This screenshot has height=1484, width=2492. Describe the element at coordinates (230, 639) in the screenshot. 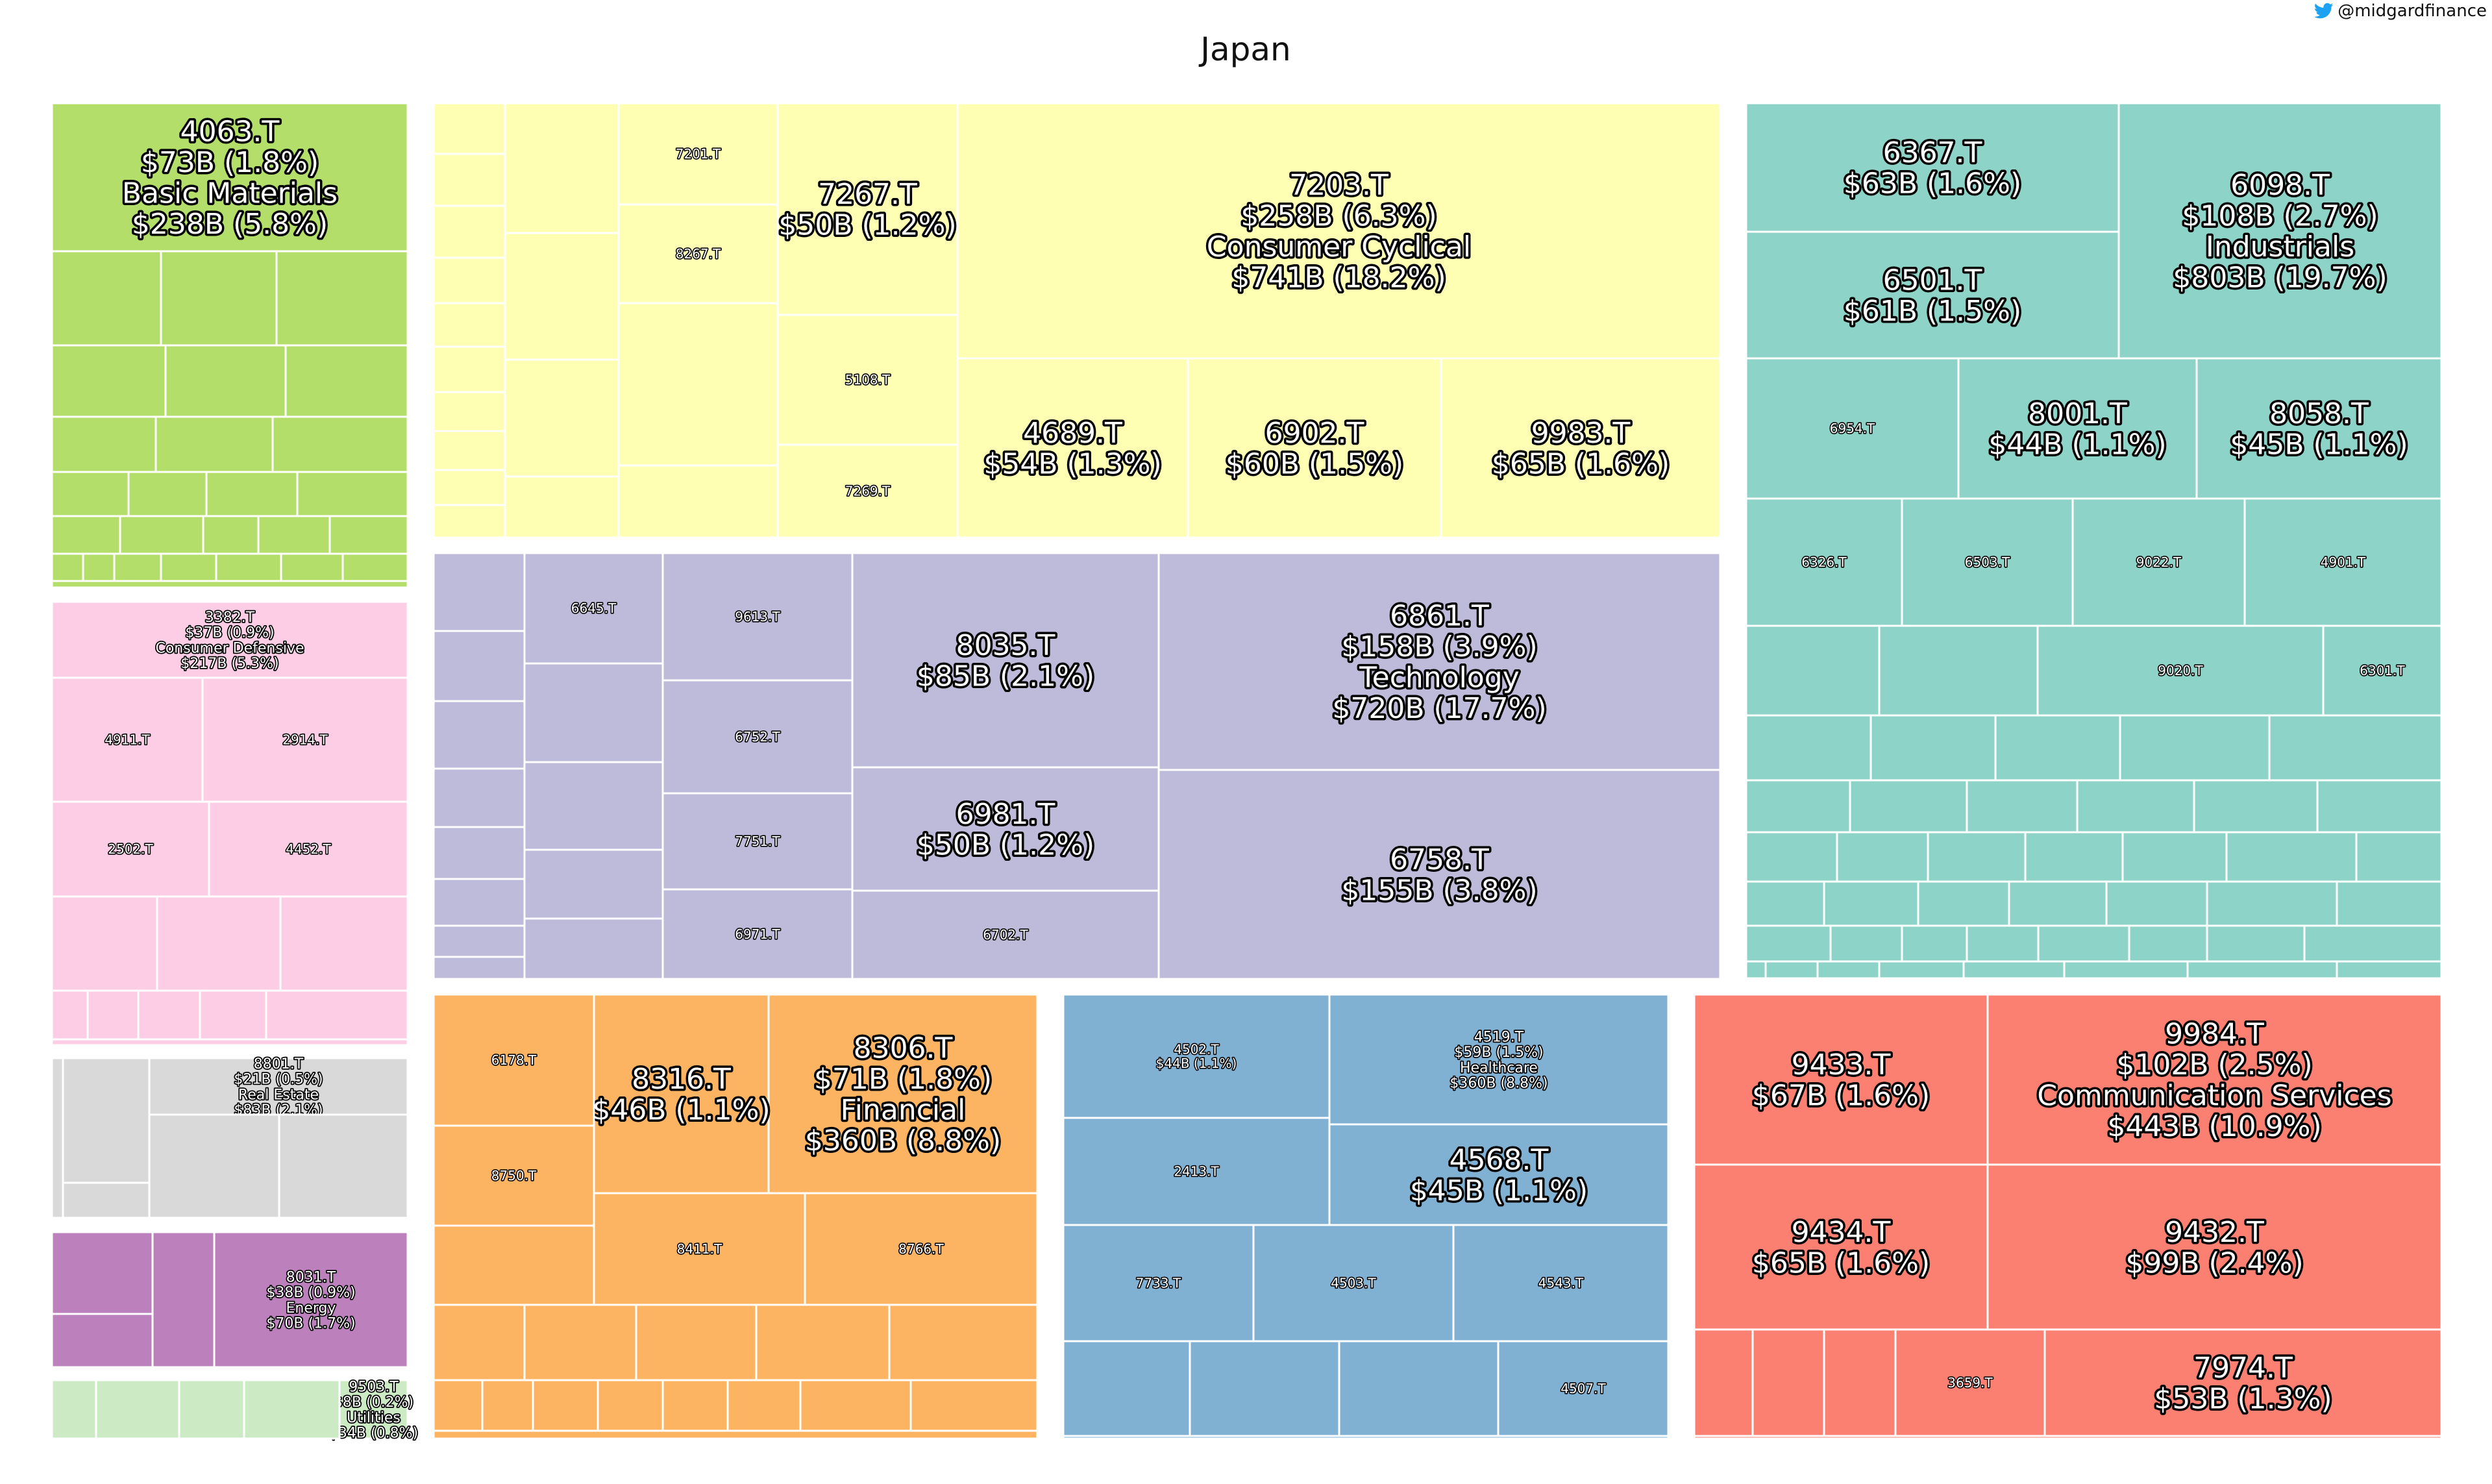

I see `tile-3382-t` at that location.